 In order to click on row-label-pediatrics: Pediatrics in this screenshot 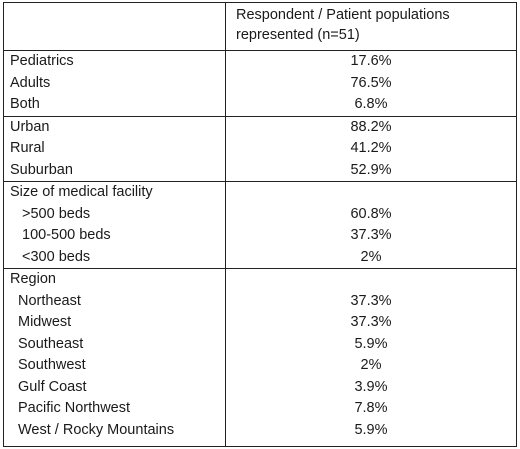, I will do `click(42, 61)`.